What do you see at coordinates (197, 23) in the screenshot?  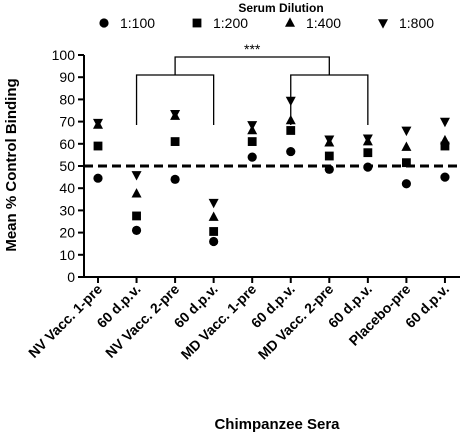 I see `legend-marker-square` at bounding box center [197, 23].